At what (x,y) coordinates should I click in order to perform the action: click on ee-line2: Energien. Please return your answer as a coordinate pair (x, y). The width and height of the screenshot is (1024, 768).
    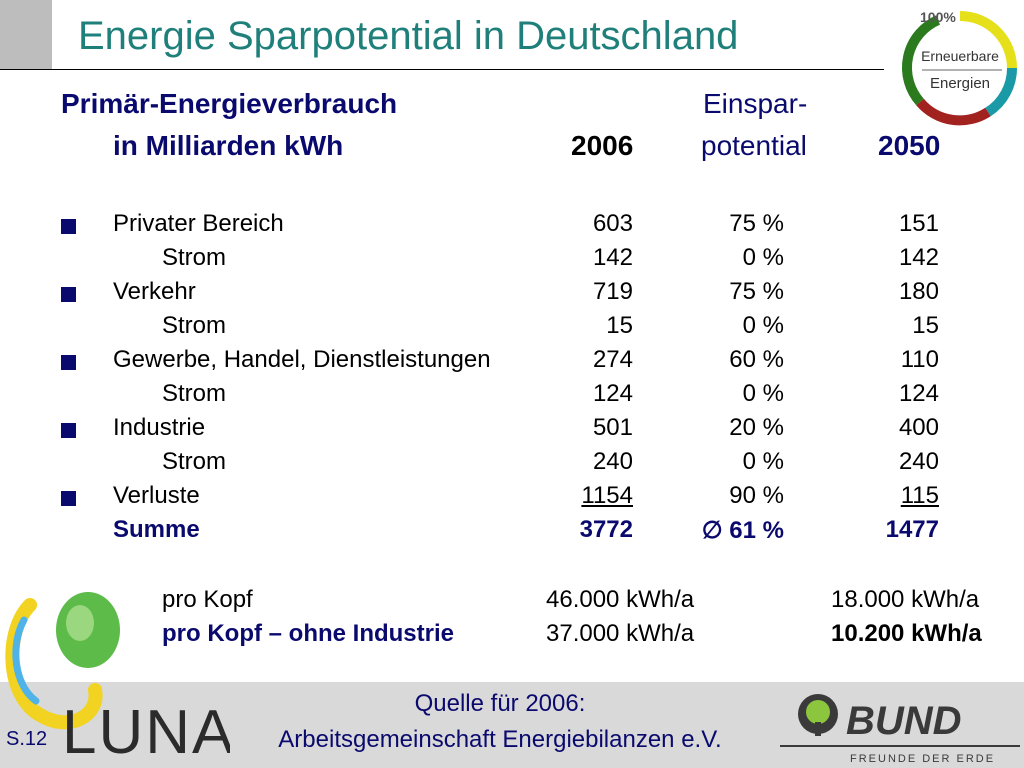
    Looking at the image, I should click on (960, 83).